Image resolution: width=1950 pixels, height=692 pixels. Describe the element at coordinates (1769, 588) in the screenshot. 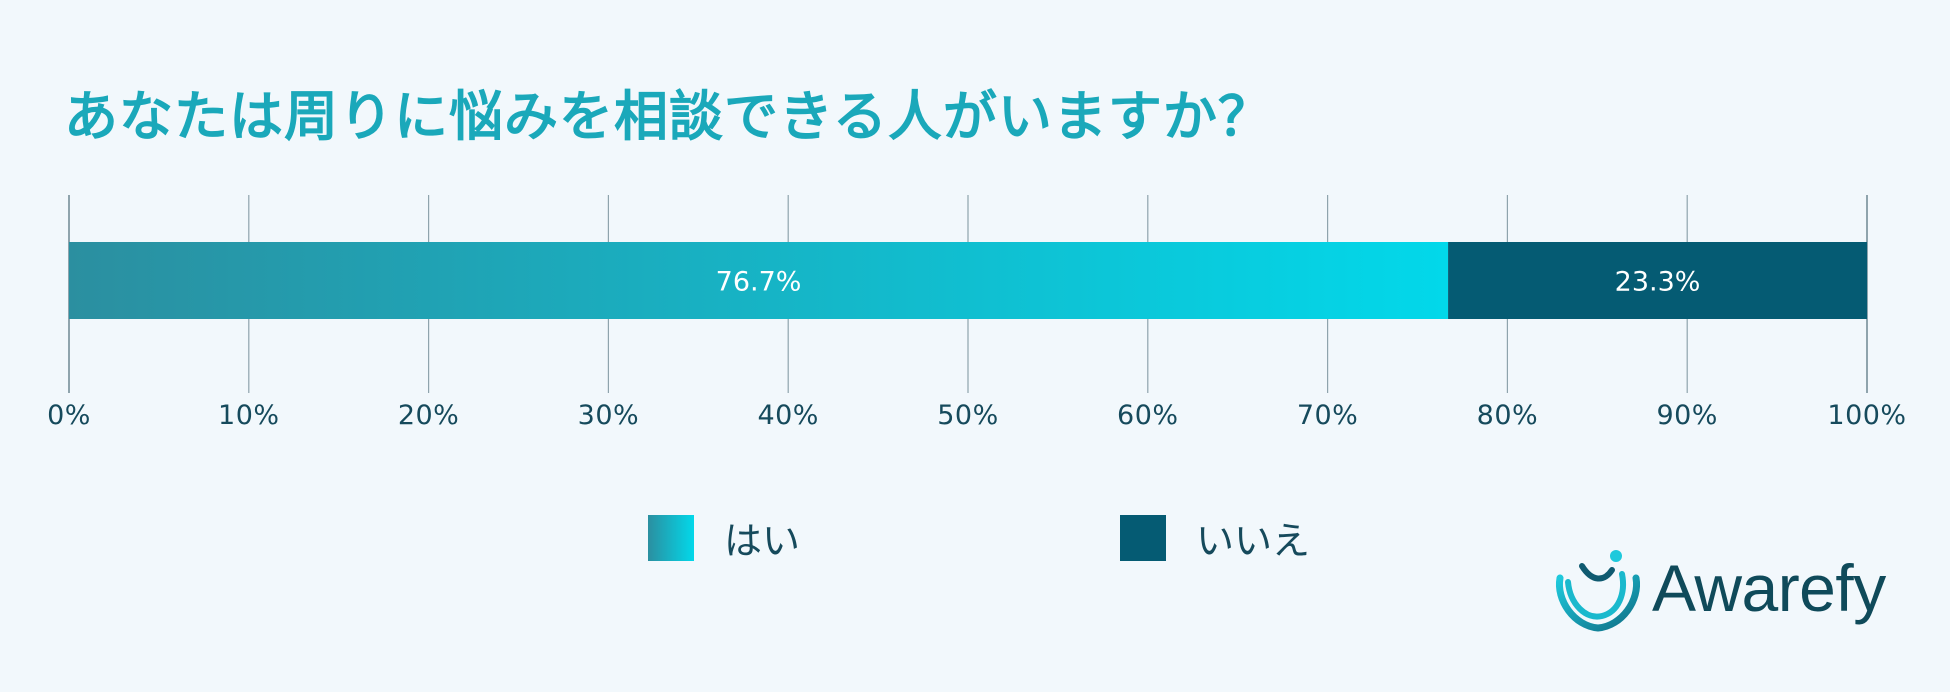

I see `logo-text: Awarefy` at that location.